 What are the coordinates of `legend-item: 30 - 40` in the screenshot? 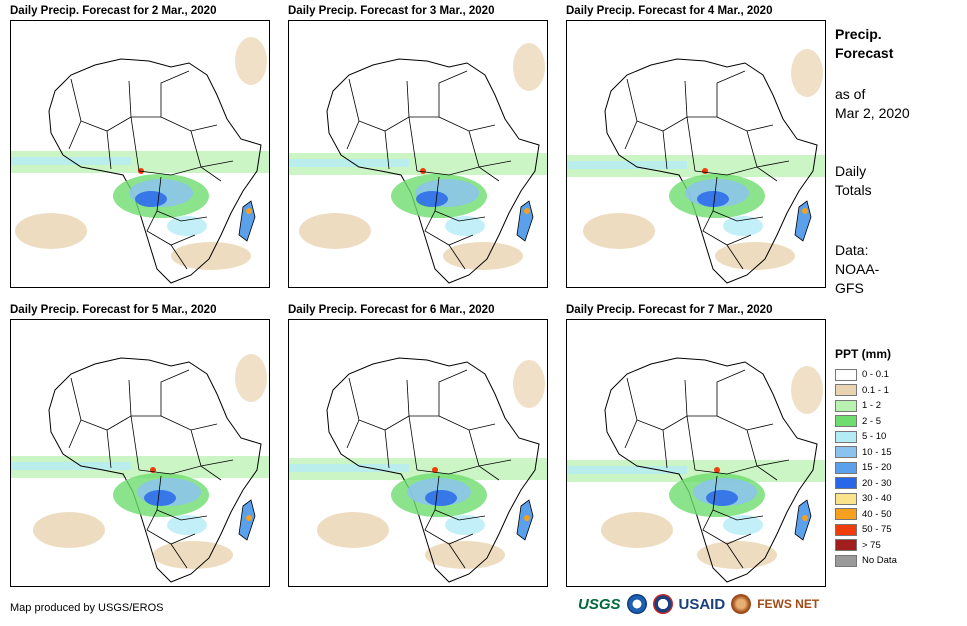 It's located at (866, 499).